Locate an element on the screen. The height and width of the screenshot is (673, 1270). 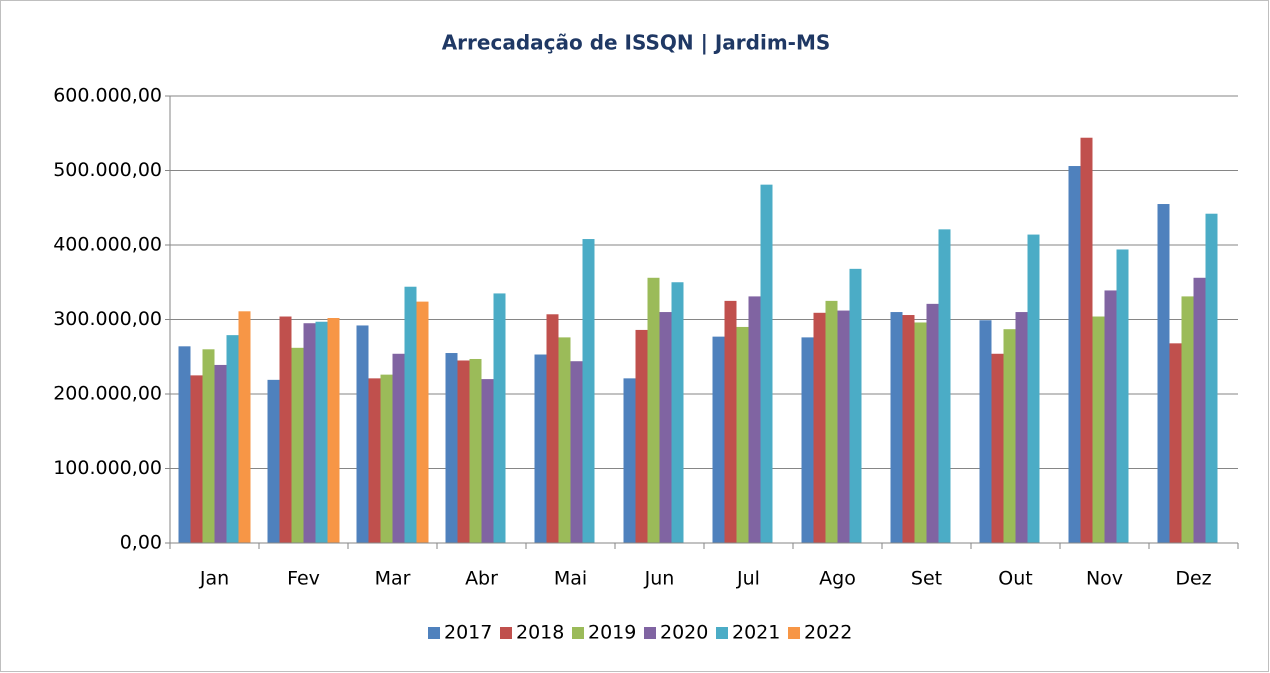
y-tick-label: 0,00 is located at coordinates (141, 543).